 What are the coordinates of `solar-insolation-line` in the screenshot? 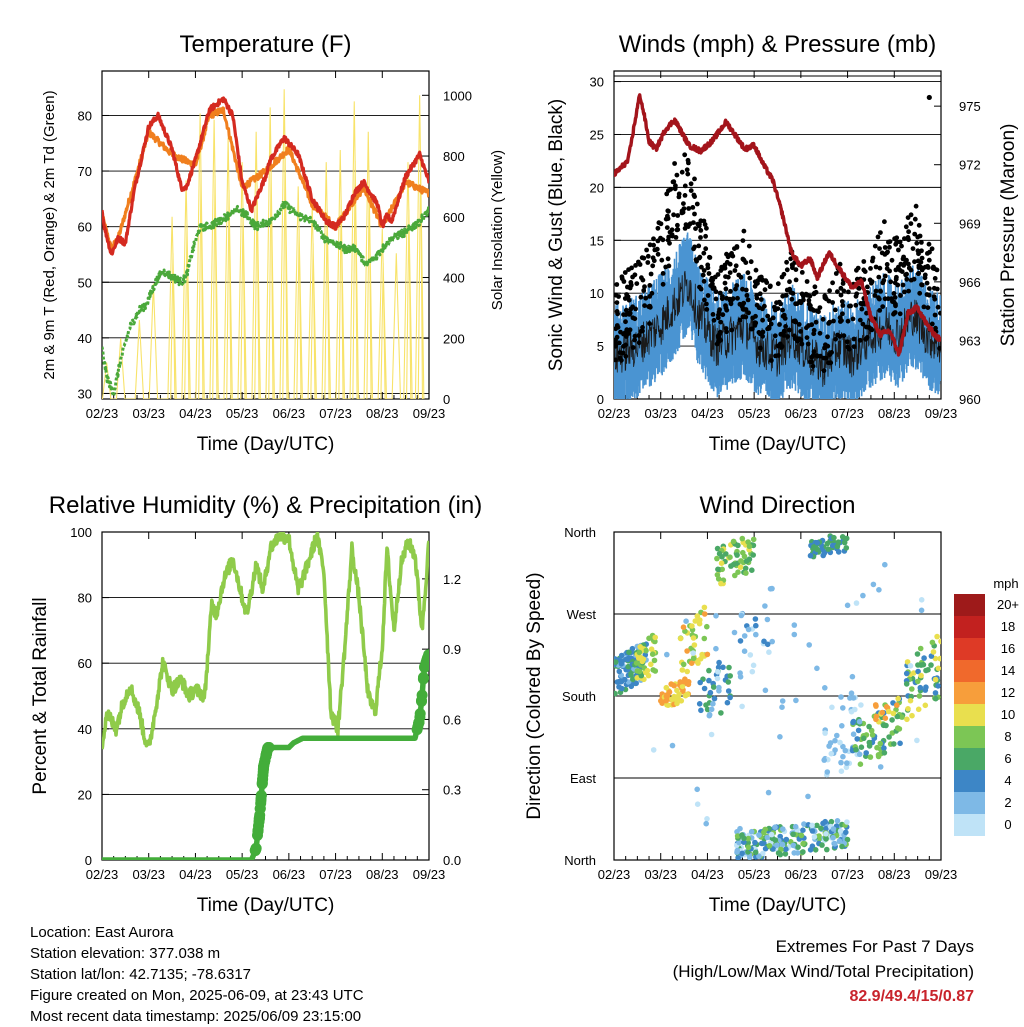 It's located at (263, 244).